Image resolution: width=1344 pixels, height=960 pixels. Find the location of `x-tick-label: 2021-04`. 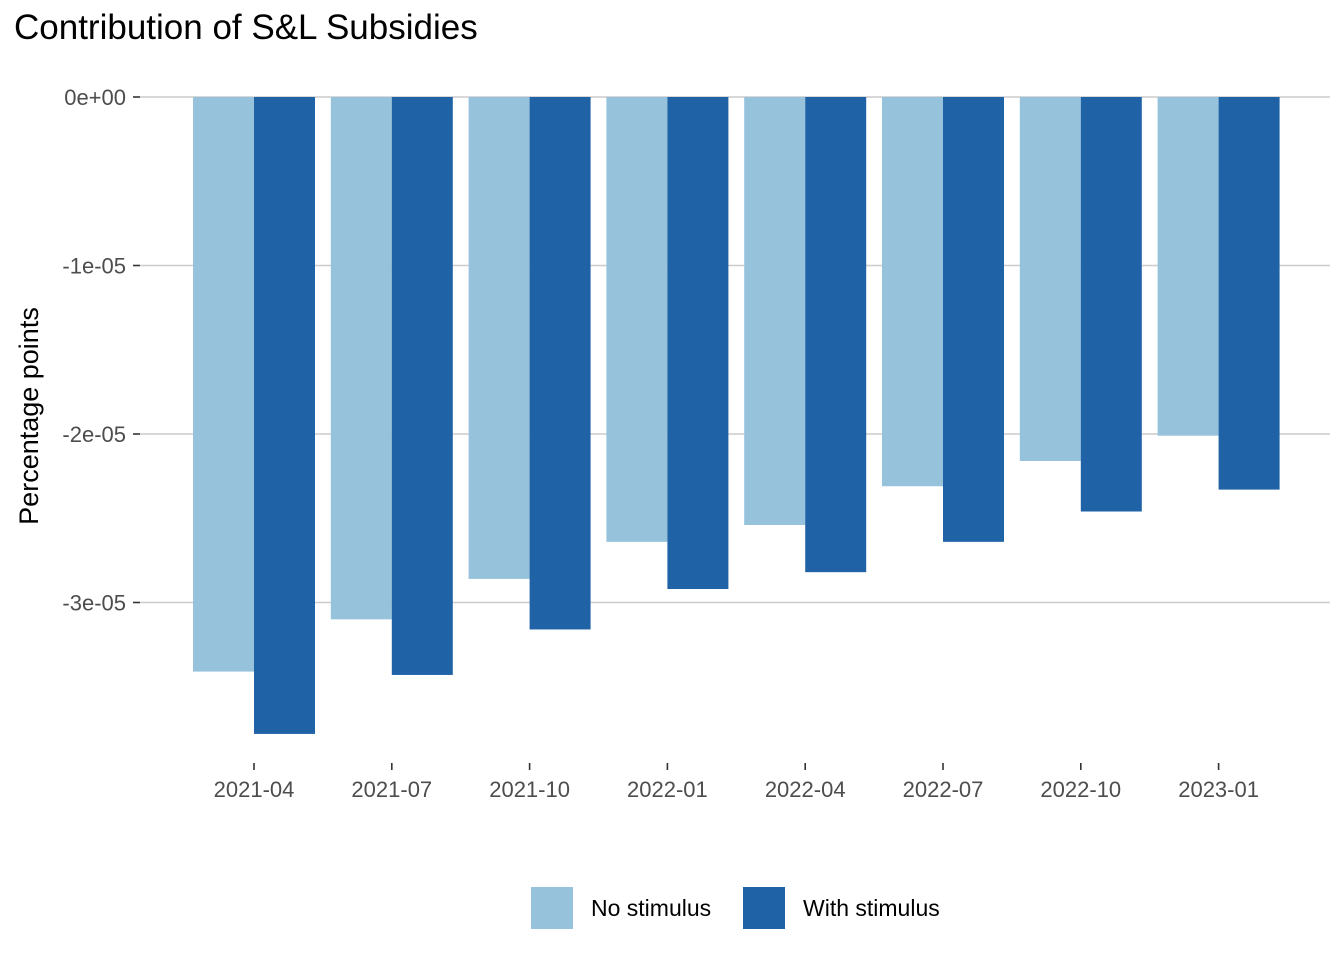

x-tick-label: 2021-04 is located at coordinates (254, 789).